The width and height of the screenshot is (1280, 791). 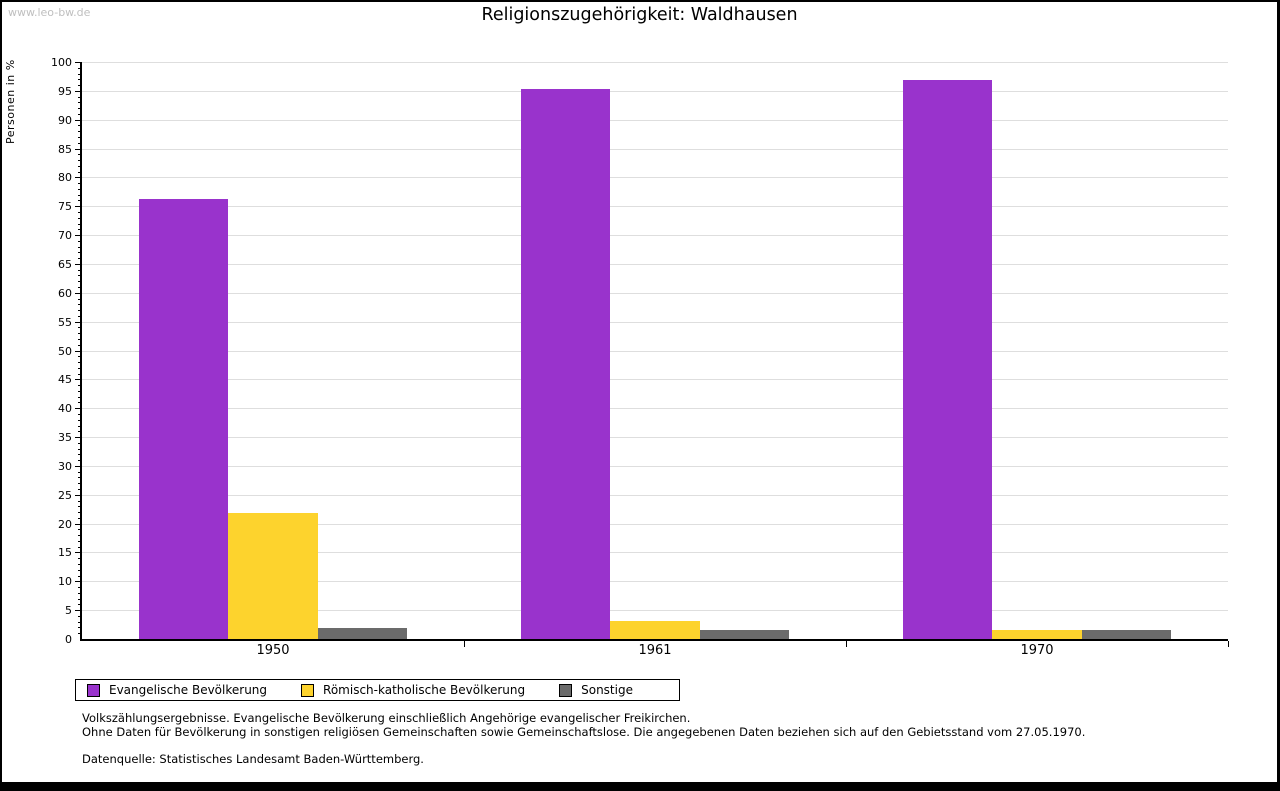 What do you see at coordinates (65, 207) in the screenshot?
I see `y-tick-label: 75` at bounding box center [65, 207].